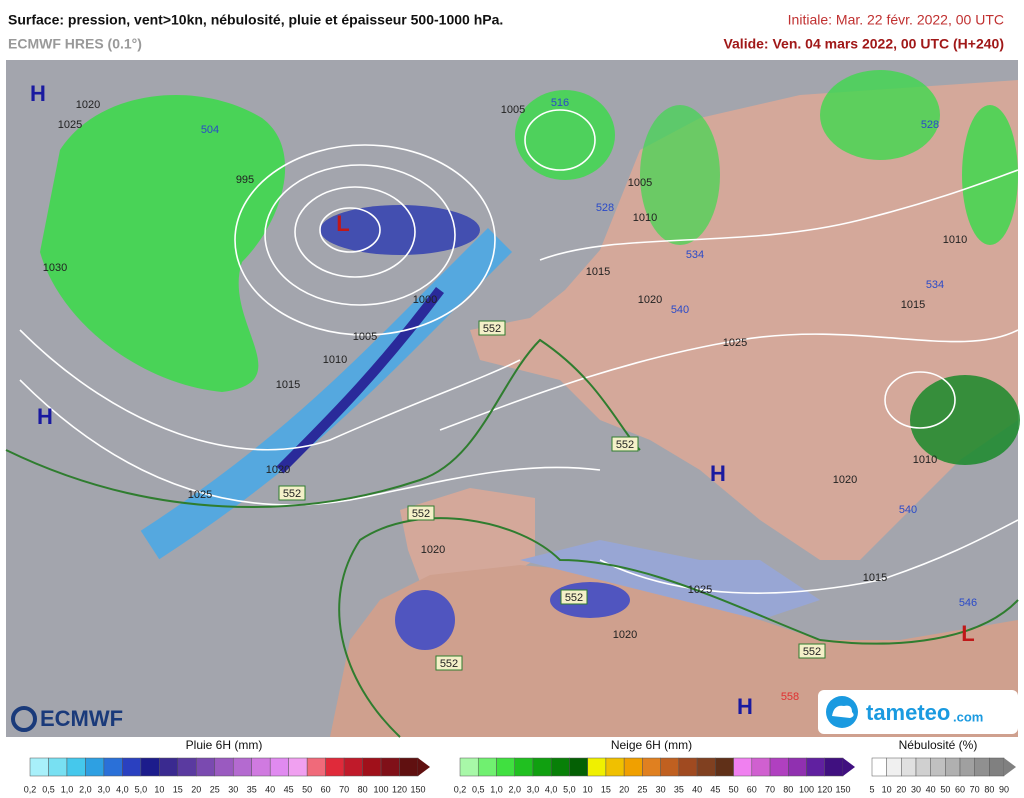 This screenshot has height=798, width=1024. Describe the element at coordinates (752, 789) in the screenshot. I see `legend-label: 60` at that location.